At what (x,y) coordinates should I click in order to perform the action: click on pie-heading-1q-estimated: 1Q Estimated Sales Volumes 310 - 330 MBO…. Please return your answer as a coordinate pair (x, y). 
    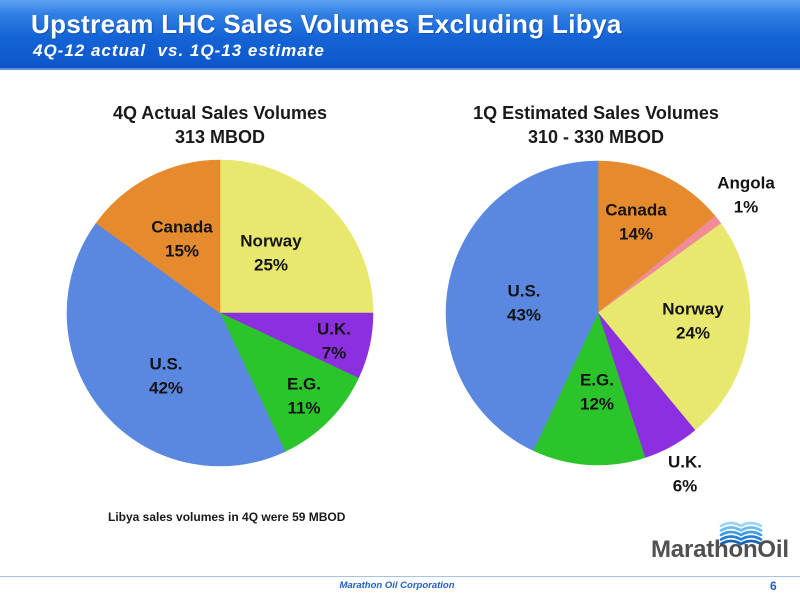
    Looking at the image, I should click on (596, 125).